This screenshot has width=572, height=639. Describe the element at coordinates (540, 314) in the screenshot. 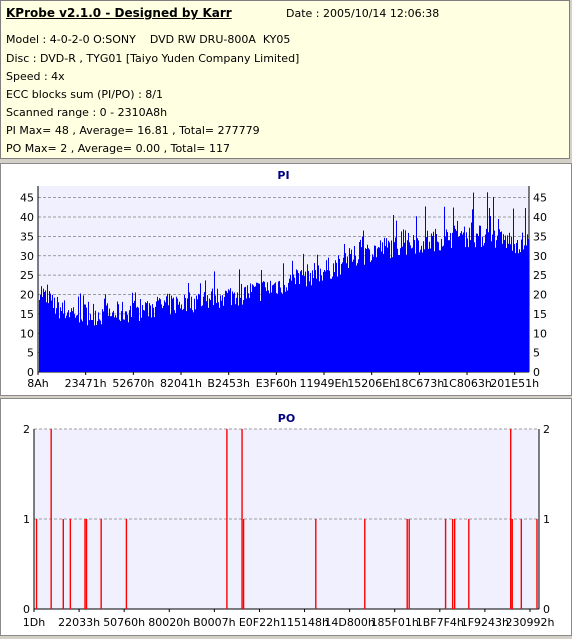

I see `y-tick-label-right: 15` at that location.